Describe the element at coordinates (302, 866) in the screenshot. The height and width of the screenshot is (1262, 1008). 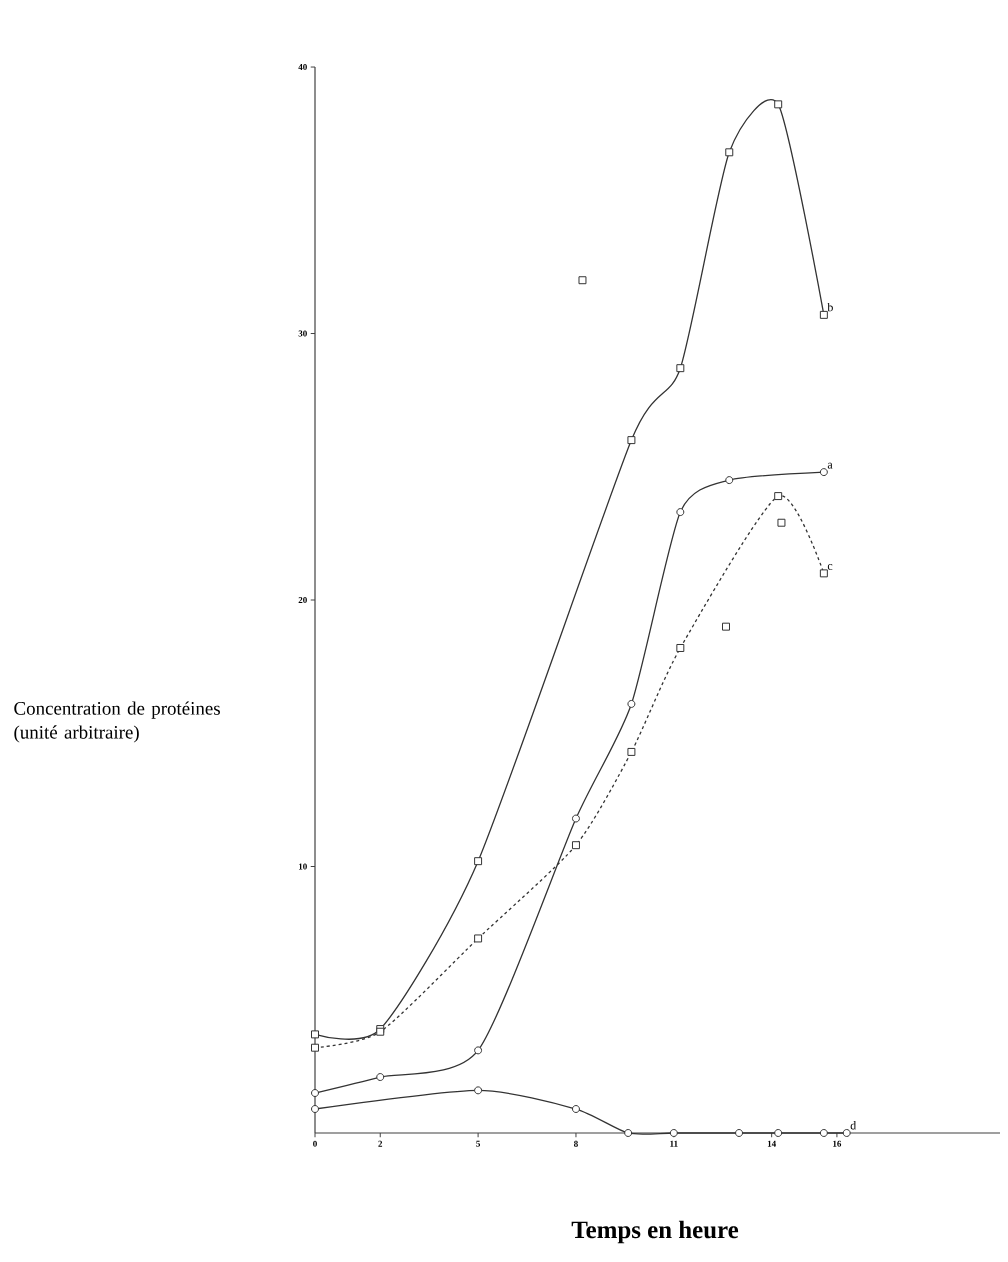
I see `y-tick-label: 10` at that location.